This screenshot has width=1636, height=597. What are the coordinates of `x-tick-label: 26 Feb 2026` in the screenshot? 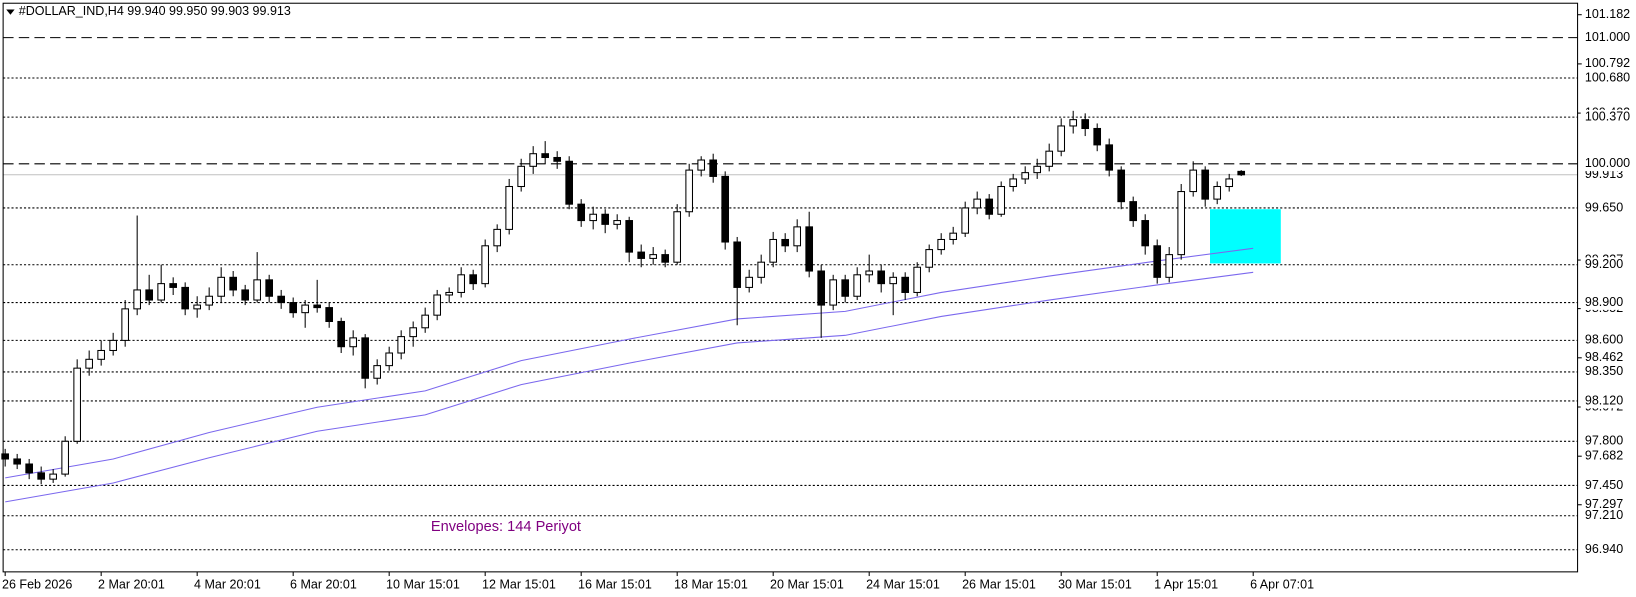 It's located at (37, 585).